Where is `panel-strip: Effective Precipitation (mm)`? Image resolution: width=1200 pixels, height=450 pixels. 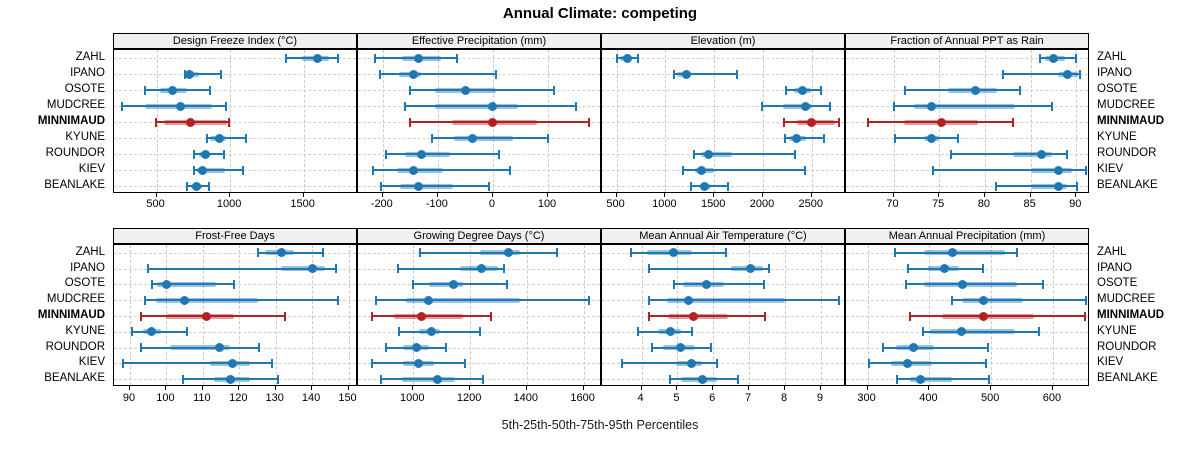
panel-strip: Effective Precipitation (mm) is located at coordinates (479, 41).